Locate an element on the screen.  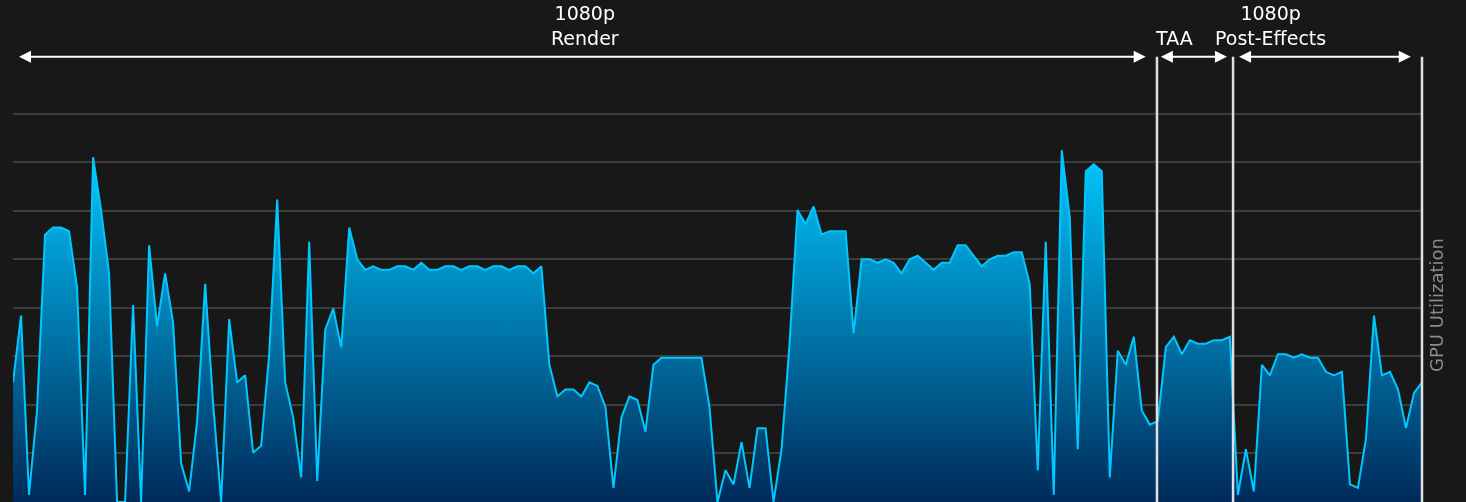
text: TAA is located at coordinates (1174, 38).